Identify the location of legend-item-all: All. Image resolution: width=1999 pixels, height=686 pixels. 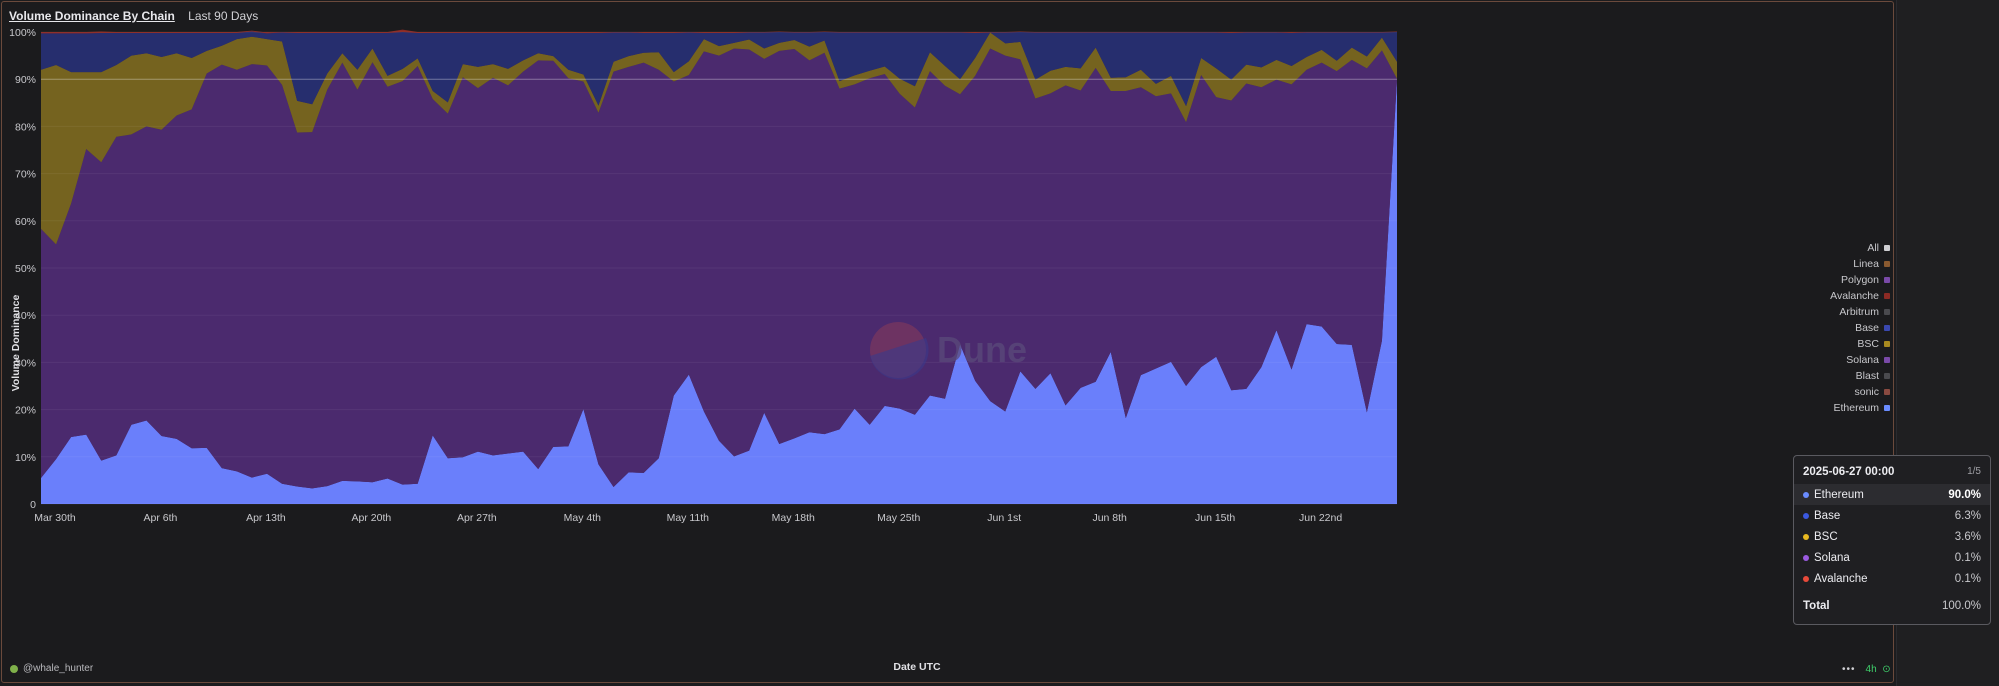
(1835, 248).